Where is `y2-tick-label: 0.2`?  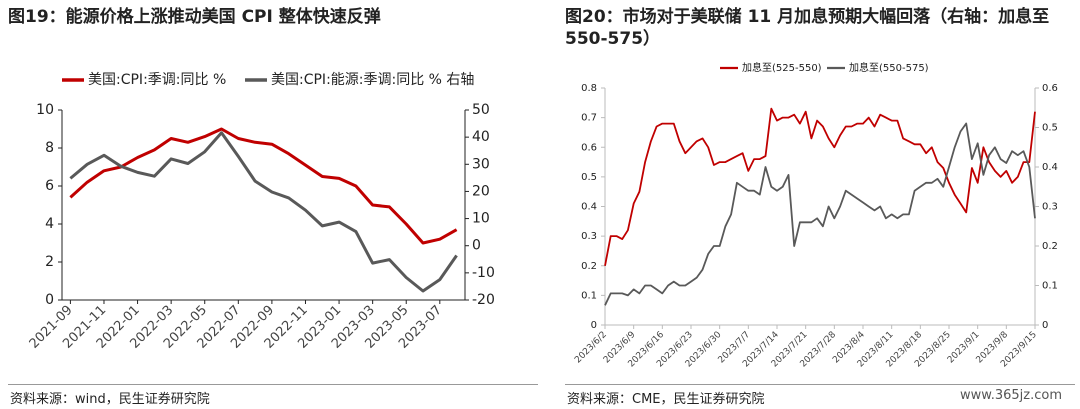
y2-tick-label: 0.2 is located at coordinates (1050, 246).